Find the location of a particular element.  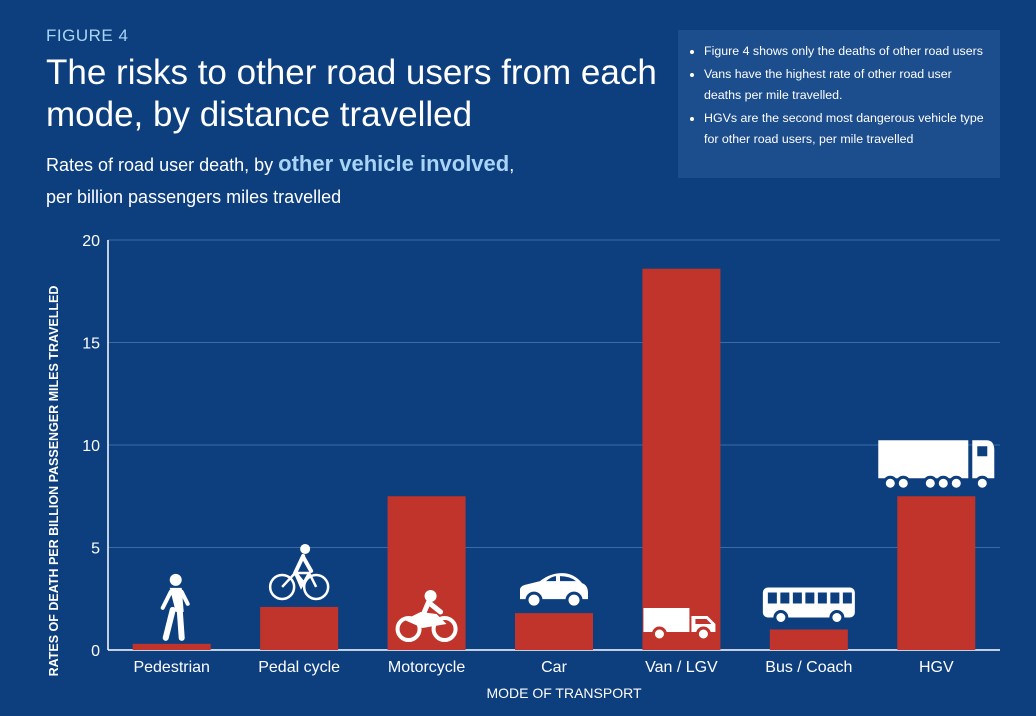

y-tick-label: 20 is located at coordinates (91, 241).